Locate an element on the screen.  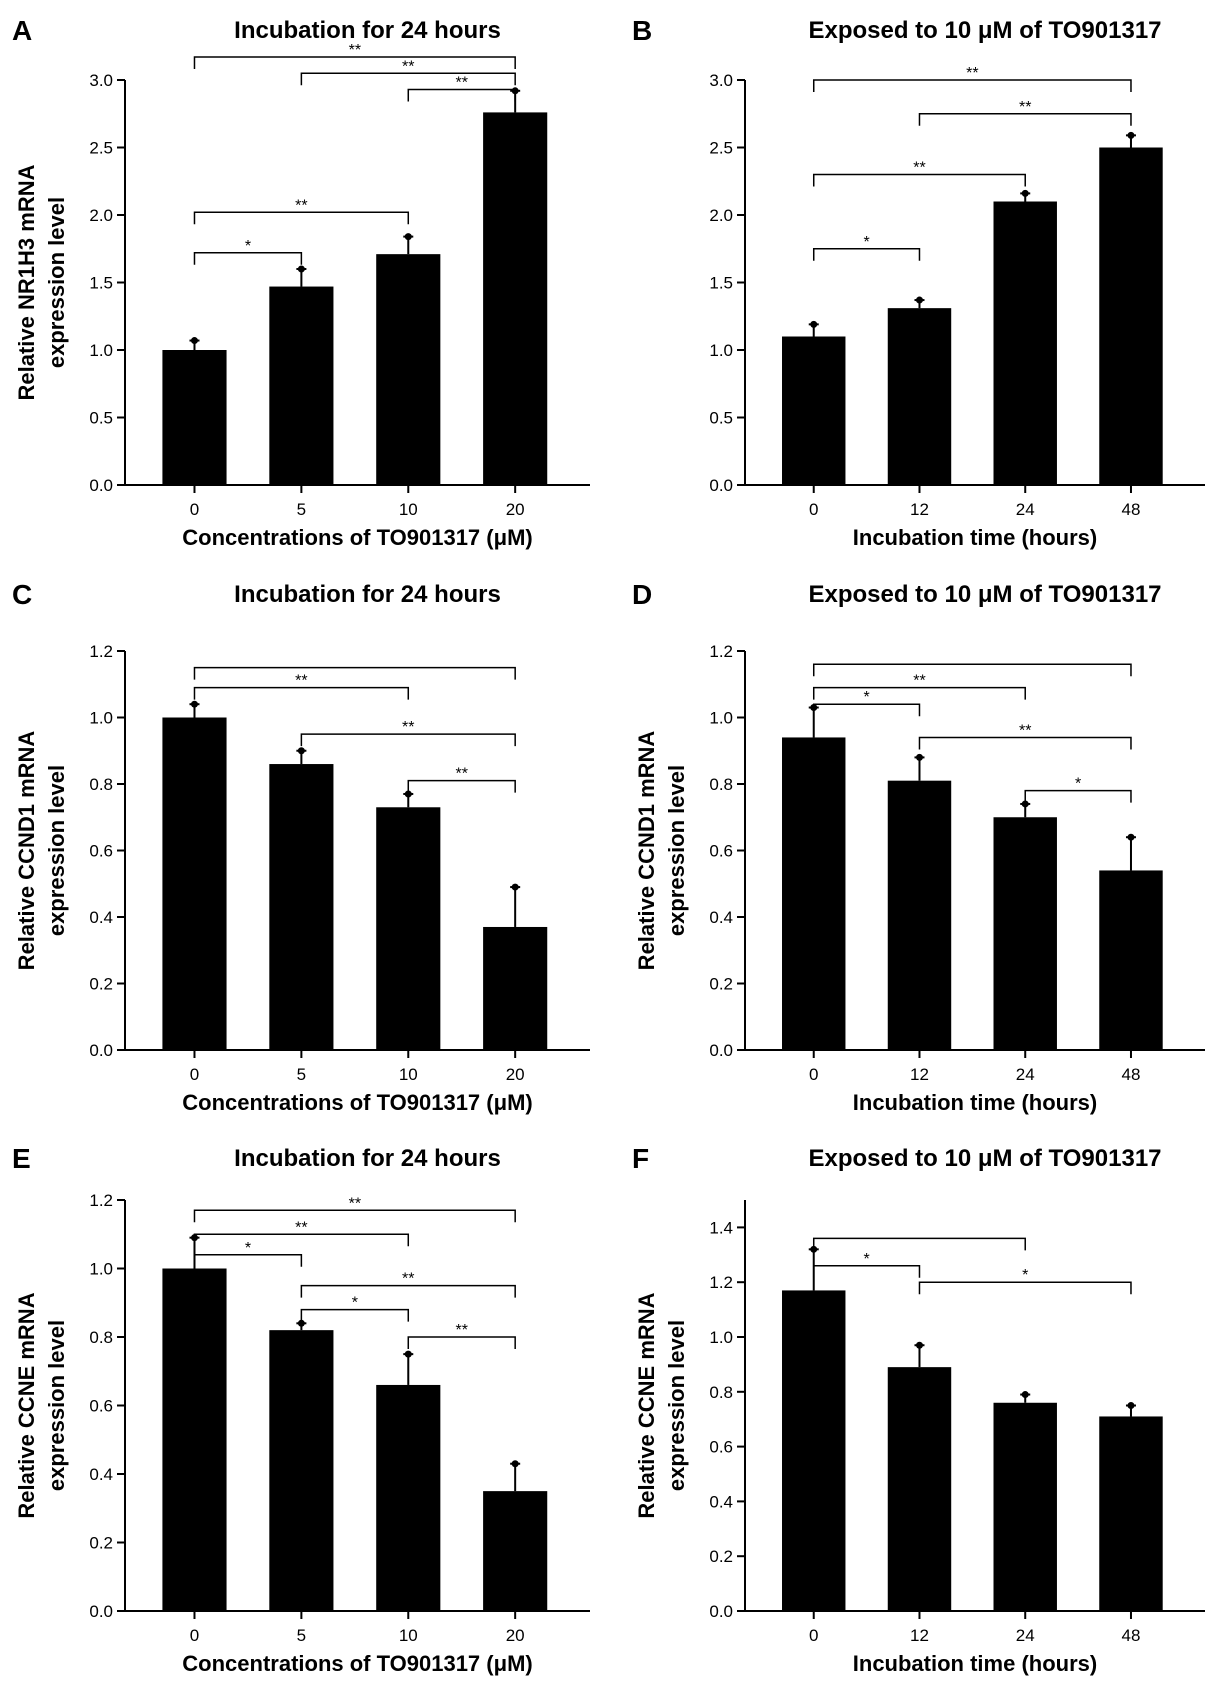
x-tick-label: 48 is located at coordinates (1131, 1074).